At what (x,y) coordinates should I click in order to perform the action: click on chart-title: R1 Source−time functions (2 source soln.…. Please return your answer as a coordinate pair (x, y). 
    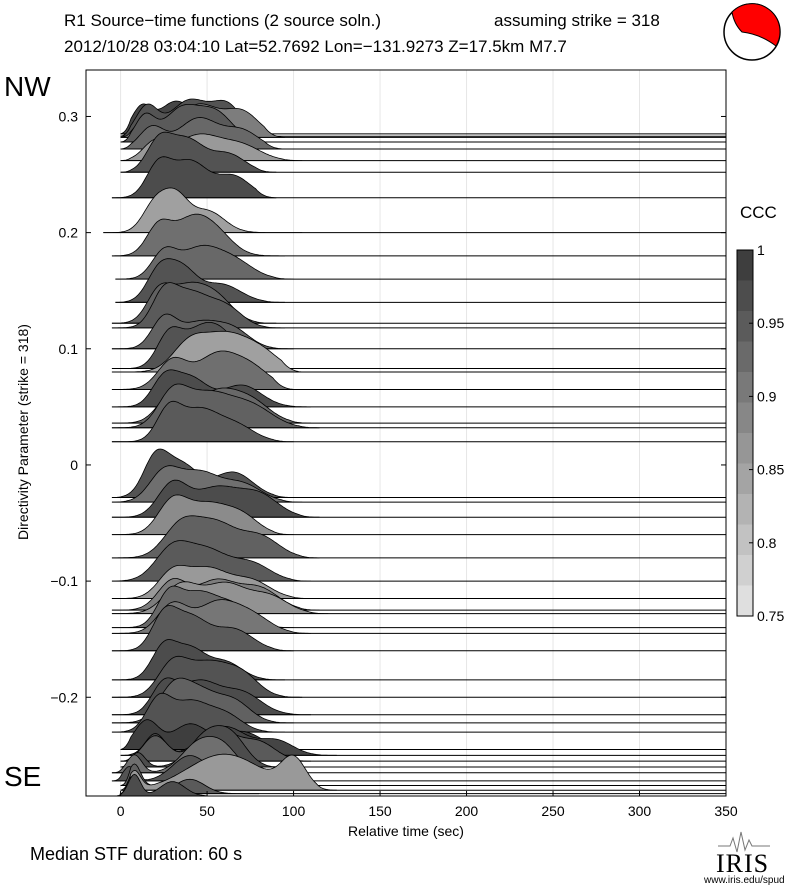
    Looking at the image, I should click on (222, 20).